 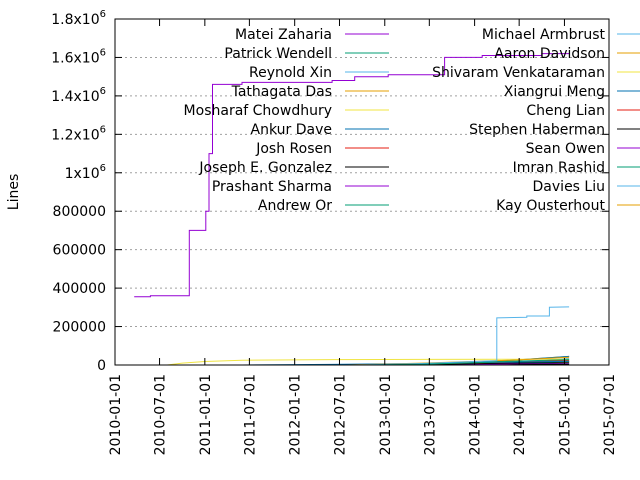 I want to click on x-tick-label: 2015-01-01, so click(x=565, y=414).